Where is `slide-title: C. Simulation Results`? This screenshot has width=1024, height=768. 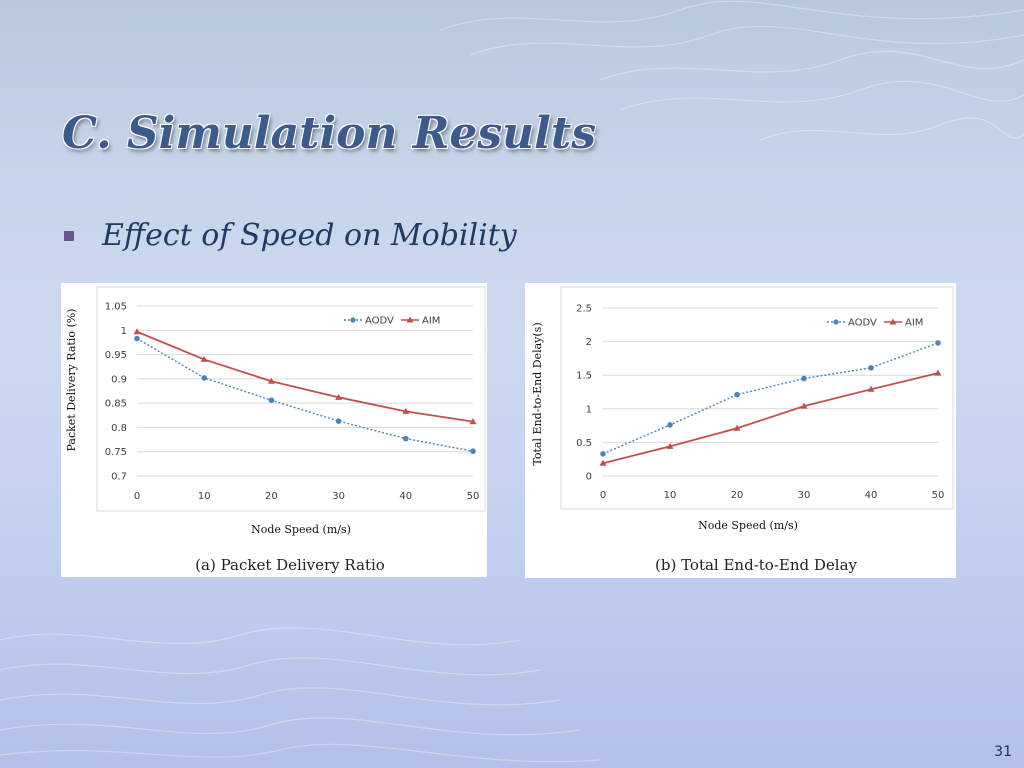 slide-title: C. Simulation Results is located at coordinates (329, 133).